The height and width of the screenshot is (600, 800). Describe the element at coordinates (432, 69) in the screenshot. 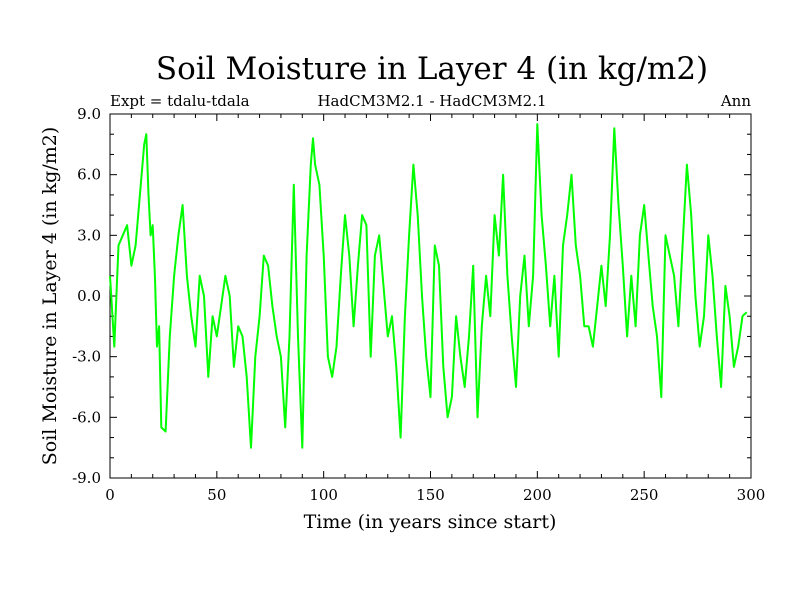

I see `chart-title: Soil Moisture in Layer 4 (in kg/m2)` at that location.